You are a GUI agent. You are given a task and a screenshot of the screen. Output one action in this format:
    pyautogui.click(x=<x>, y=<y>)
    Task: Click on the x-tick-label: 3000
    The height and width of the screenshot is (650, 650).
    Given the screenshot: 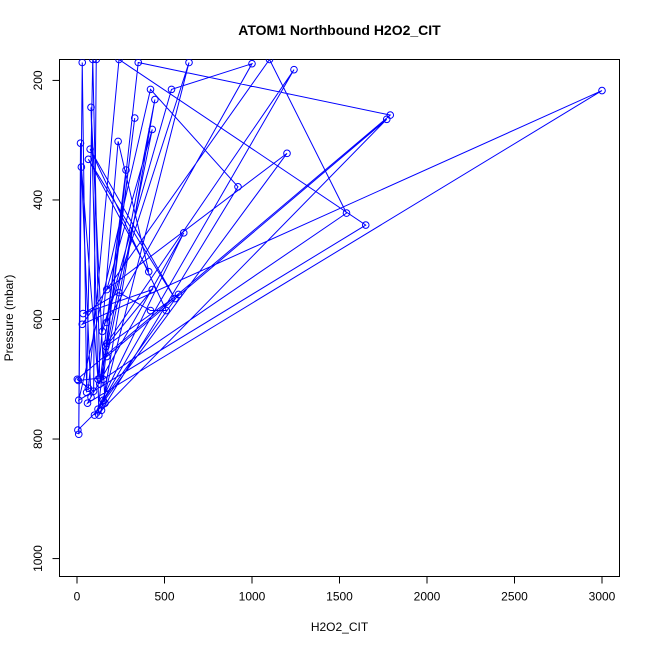 What is the action you would take?
    pyautogui.click(x=602, y=597)
    